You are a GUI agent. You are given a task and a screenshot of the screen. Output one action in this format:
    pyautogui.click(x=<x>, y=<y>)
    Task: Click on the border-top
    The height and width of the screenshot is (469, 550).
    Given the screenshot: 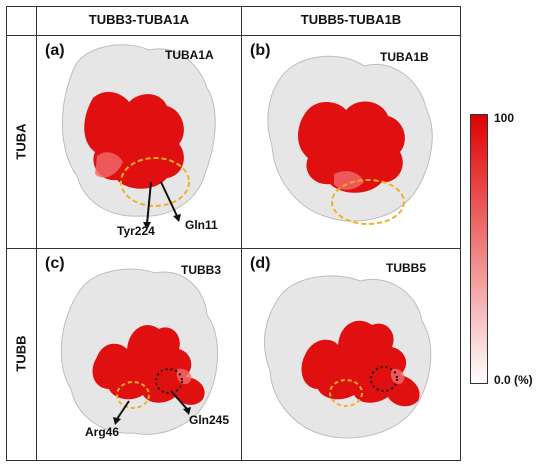 What is the action you would take?
    pyautogui.click(x=233, y=6)
    